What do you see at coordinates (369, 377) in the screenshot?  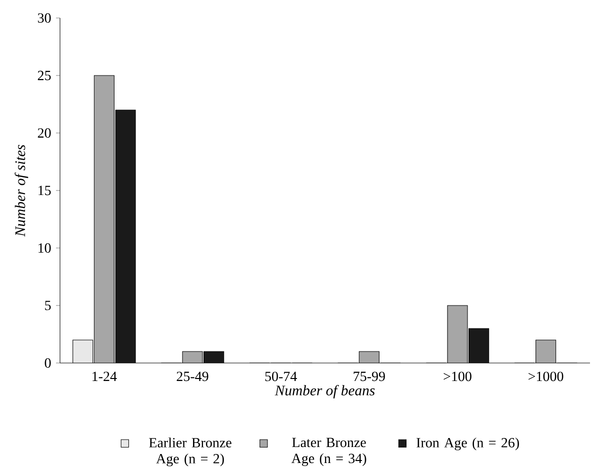 I see `x-tick-label: 75-99` at bounding box center [369, 377].